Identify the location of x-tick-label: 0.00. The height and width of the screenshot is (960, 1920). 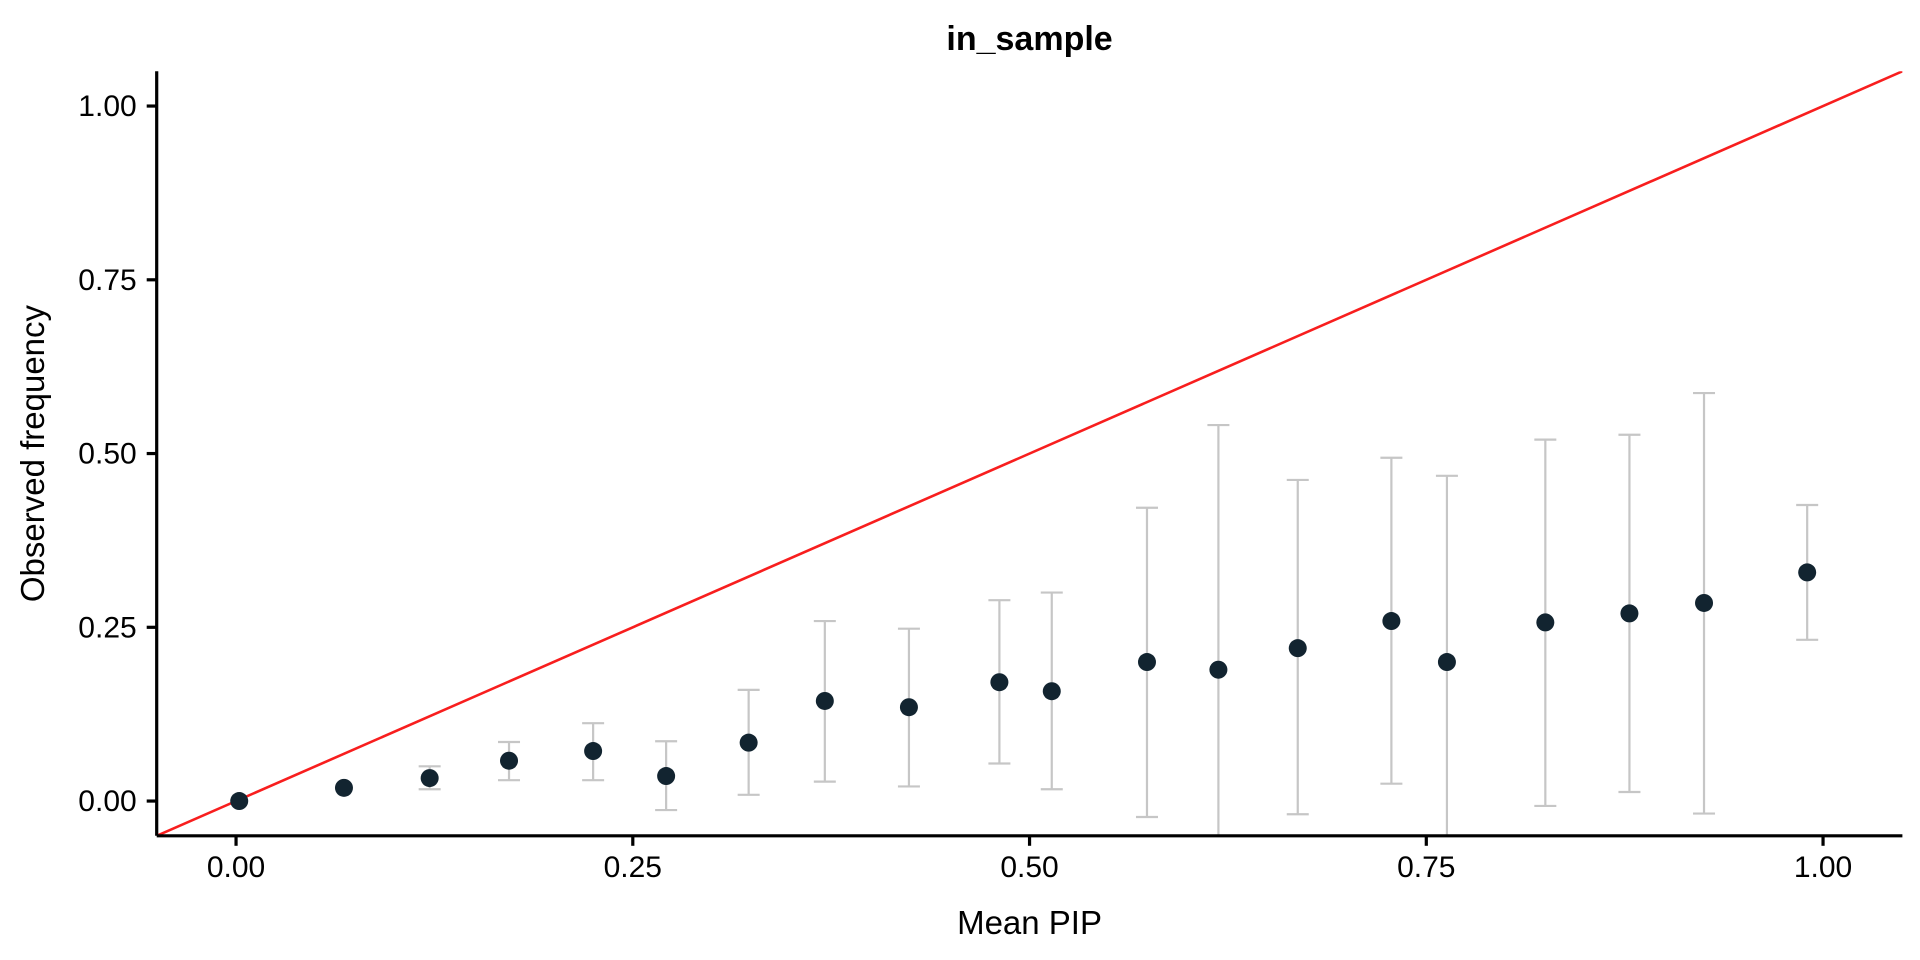
(236, 867).